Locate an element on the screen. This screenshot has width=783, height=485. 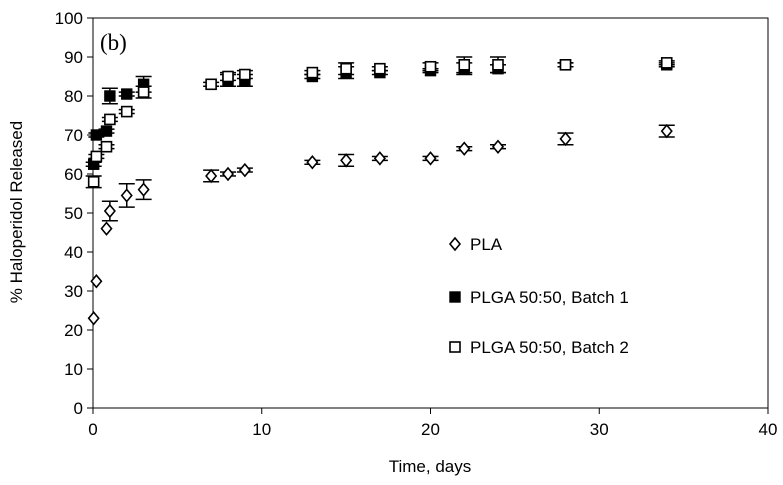
legend-label: PLGA 50:50, Batch 1 is located at coordinates (549, 297).